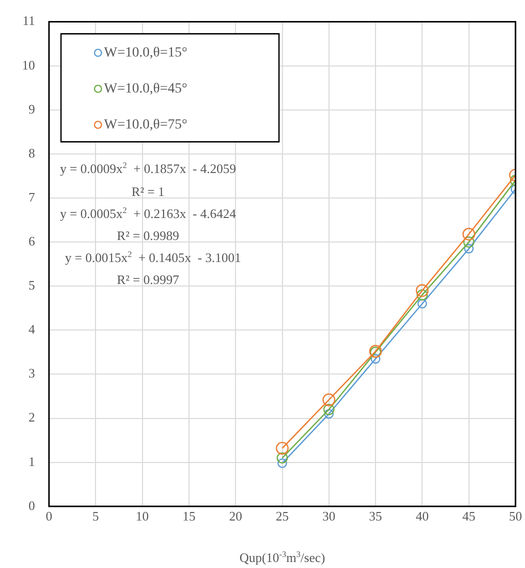 The height and width of the screenshot is (568, 525). Describe the element at coordinates (282, 516) in the screenshot. I see `x-tick-label: 25` at that location.